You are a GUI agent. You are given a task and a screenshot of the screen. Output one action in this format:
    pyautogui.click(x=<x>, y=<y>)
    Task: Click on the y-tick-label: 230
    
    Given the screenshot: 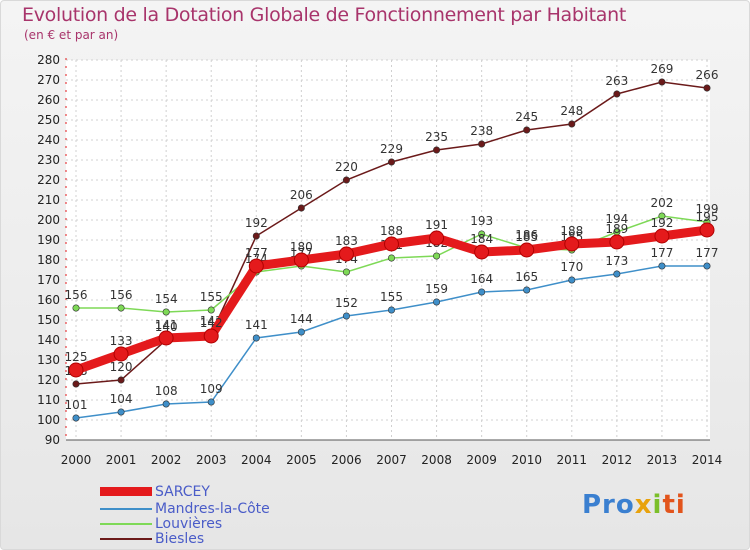 What is the action you would take?
    pyautogui.click(x=48, y=160)
    